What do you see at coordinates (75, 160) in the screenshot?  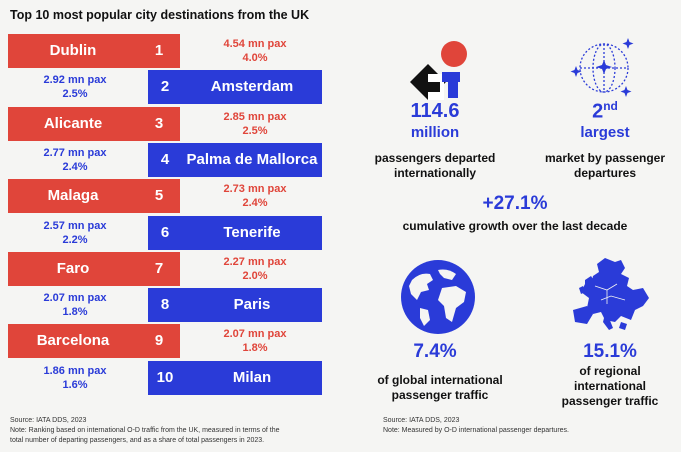 I see `passenger-stat: 2.77 mn pax 2.4%` at bounding box center [75, 160].